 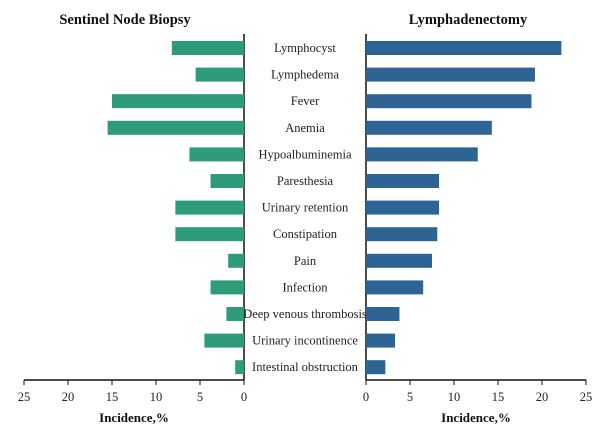 I want to click on left-tick-label-10: 10, so click(x=156, y=397).